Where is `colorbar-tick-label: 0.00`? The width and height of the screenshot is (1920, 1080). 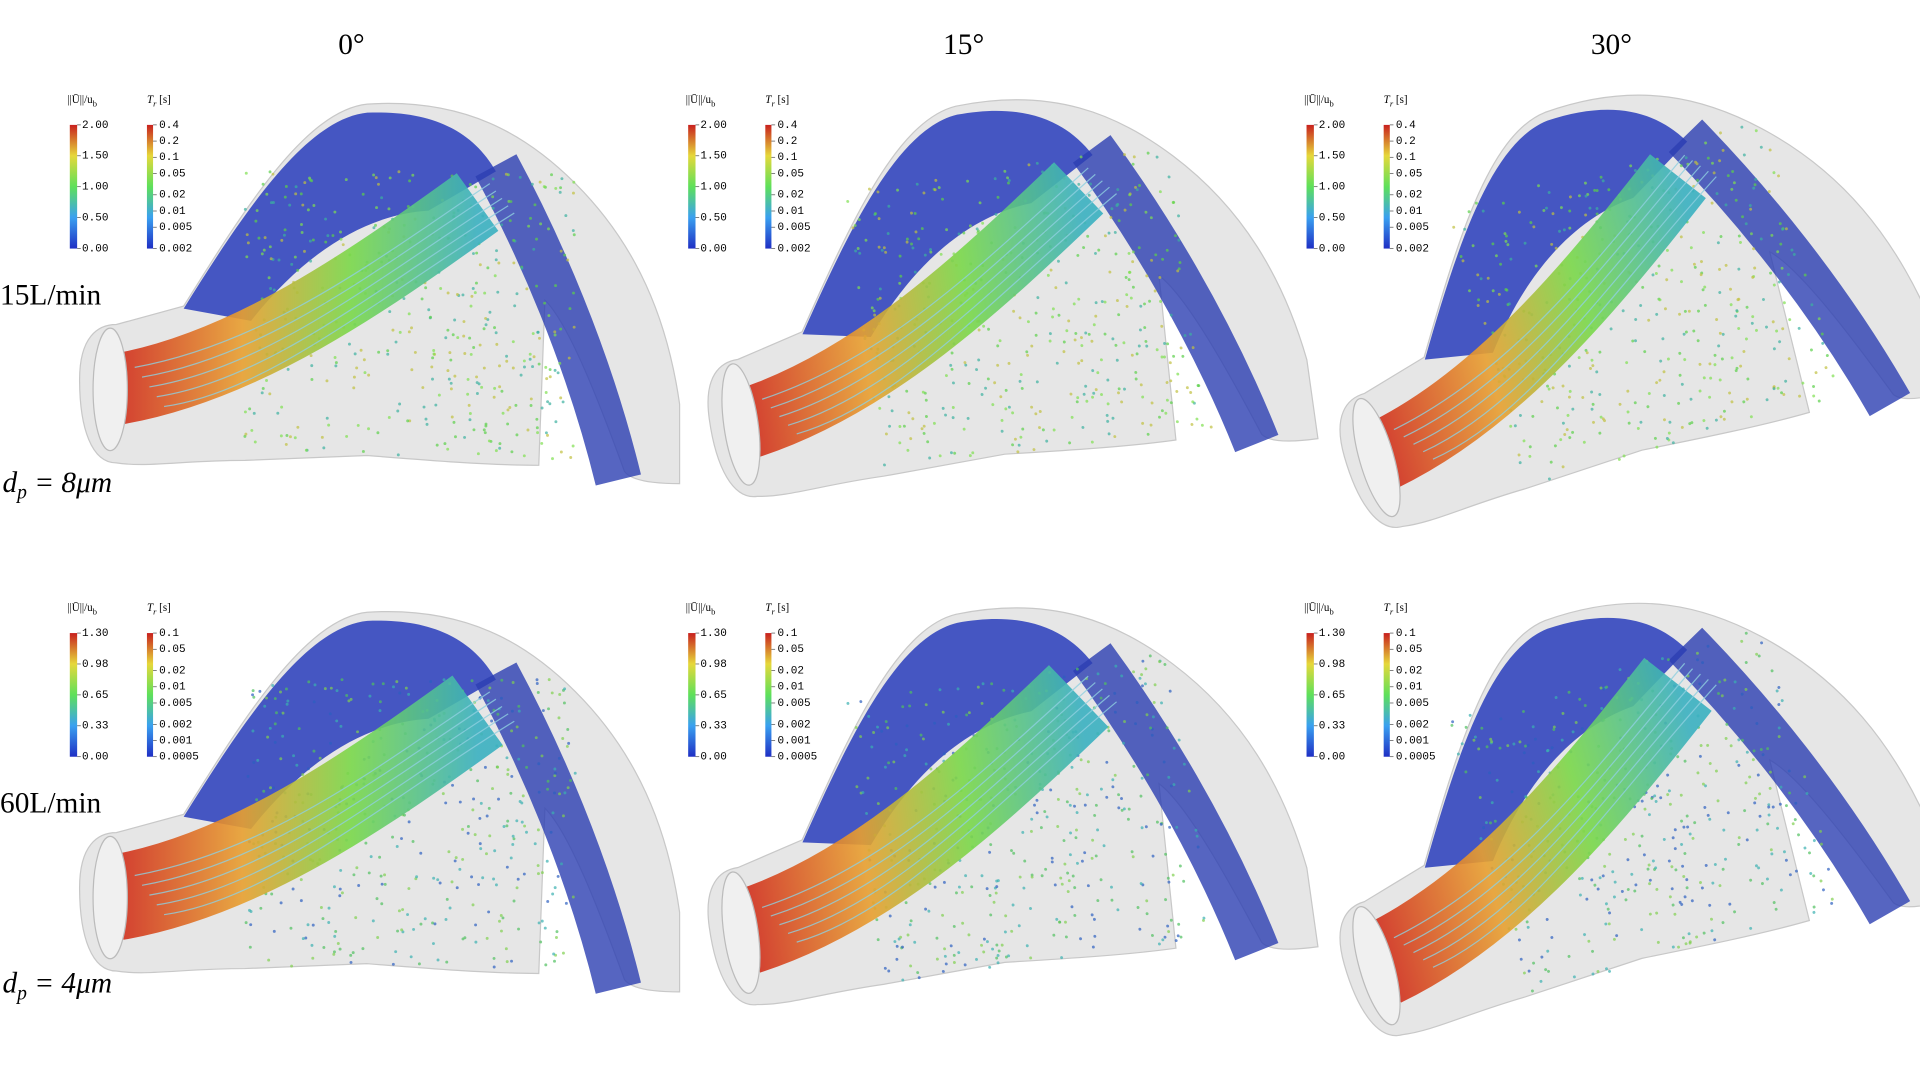
colorbar-tick-label: 0.00 is located at coordinates (1332, 249).